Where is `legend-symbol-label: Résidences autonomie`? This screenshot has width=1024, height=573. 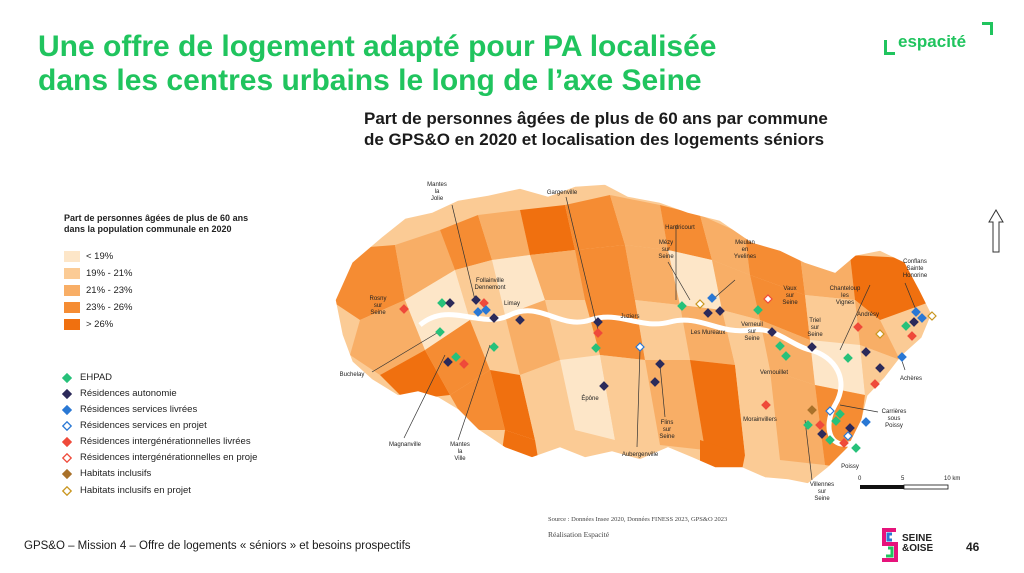 legend-symbol-label: Résidences autonomie is located at coordinates (128, 393).